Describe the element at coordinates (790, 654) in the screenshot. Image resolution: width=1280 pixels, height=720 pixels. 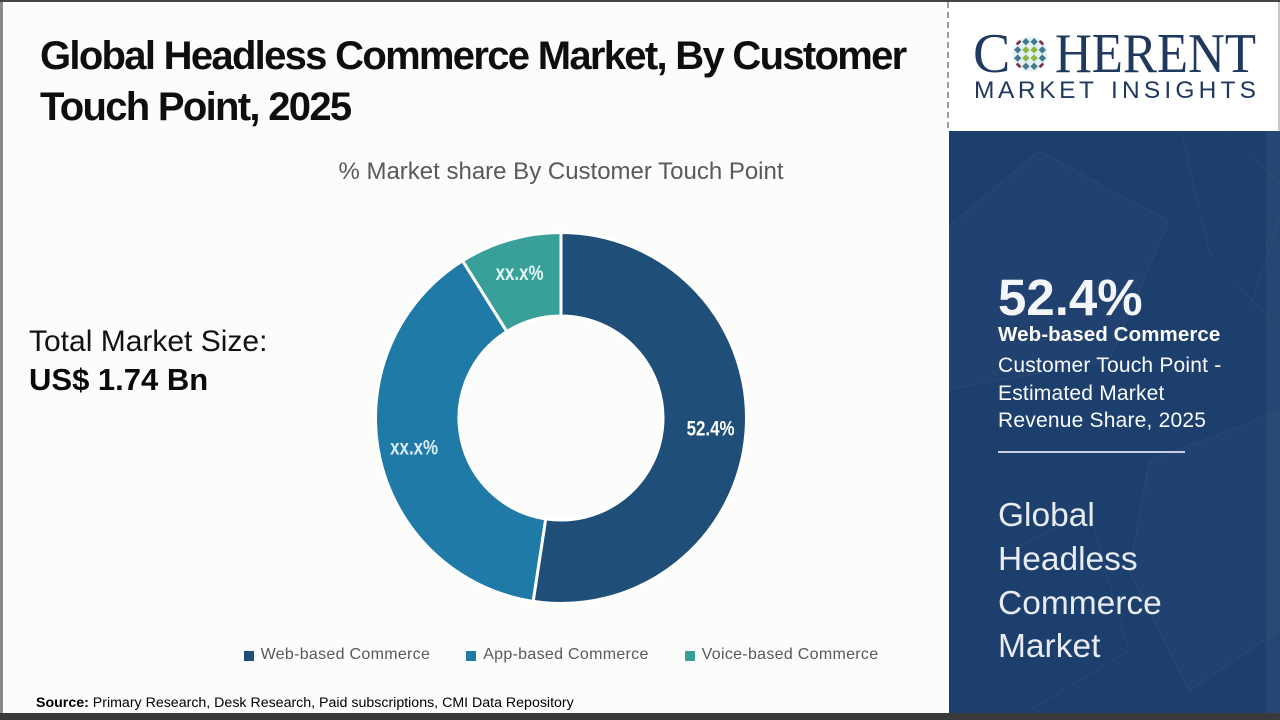
I see `legend-label-voice-based-commerce: Voice-based Commerce` at that location.